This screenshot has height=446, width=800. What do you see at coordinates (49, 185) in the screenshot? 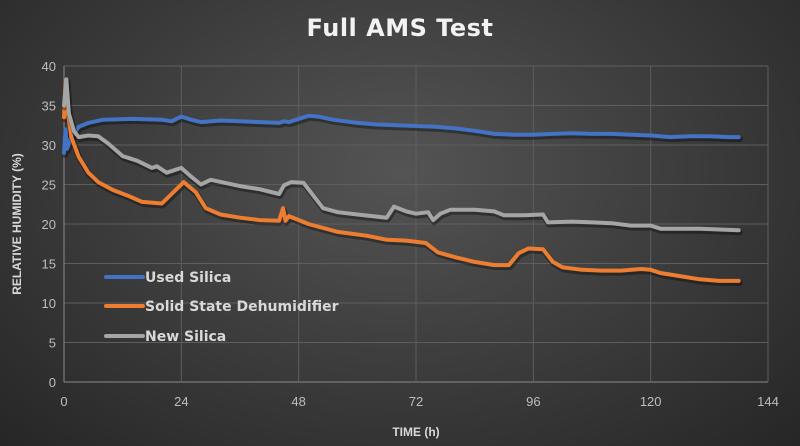
I see `y-tick-label: 25` at bounding box center [49, 185].